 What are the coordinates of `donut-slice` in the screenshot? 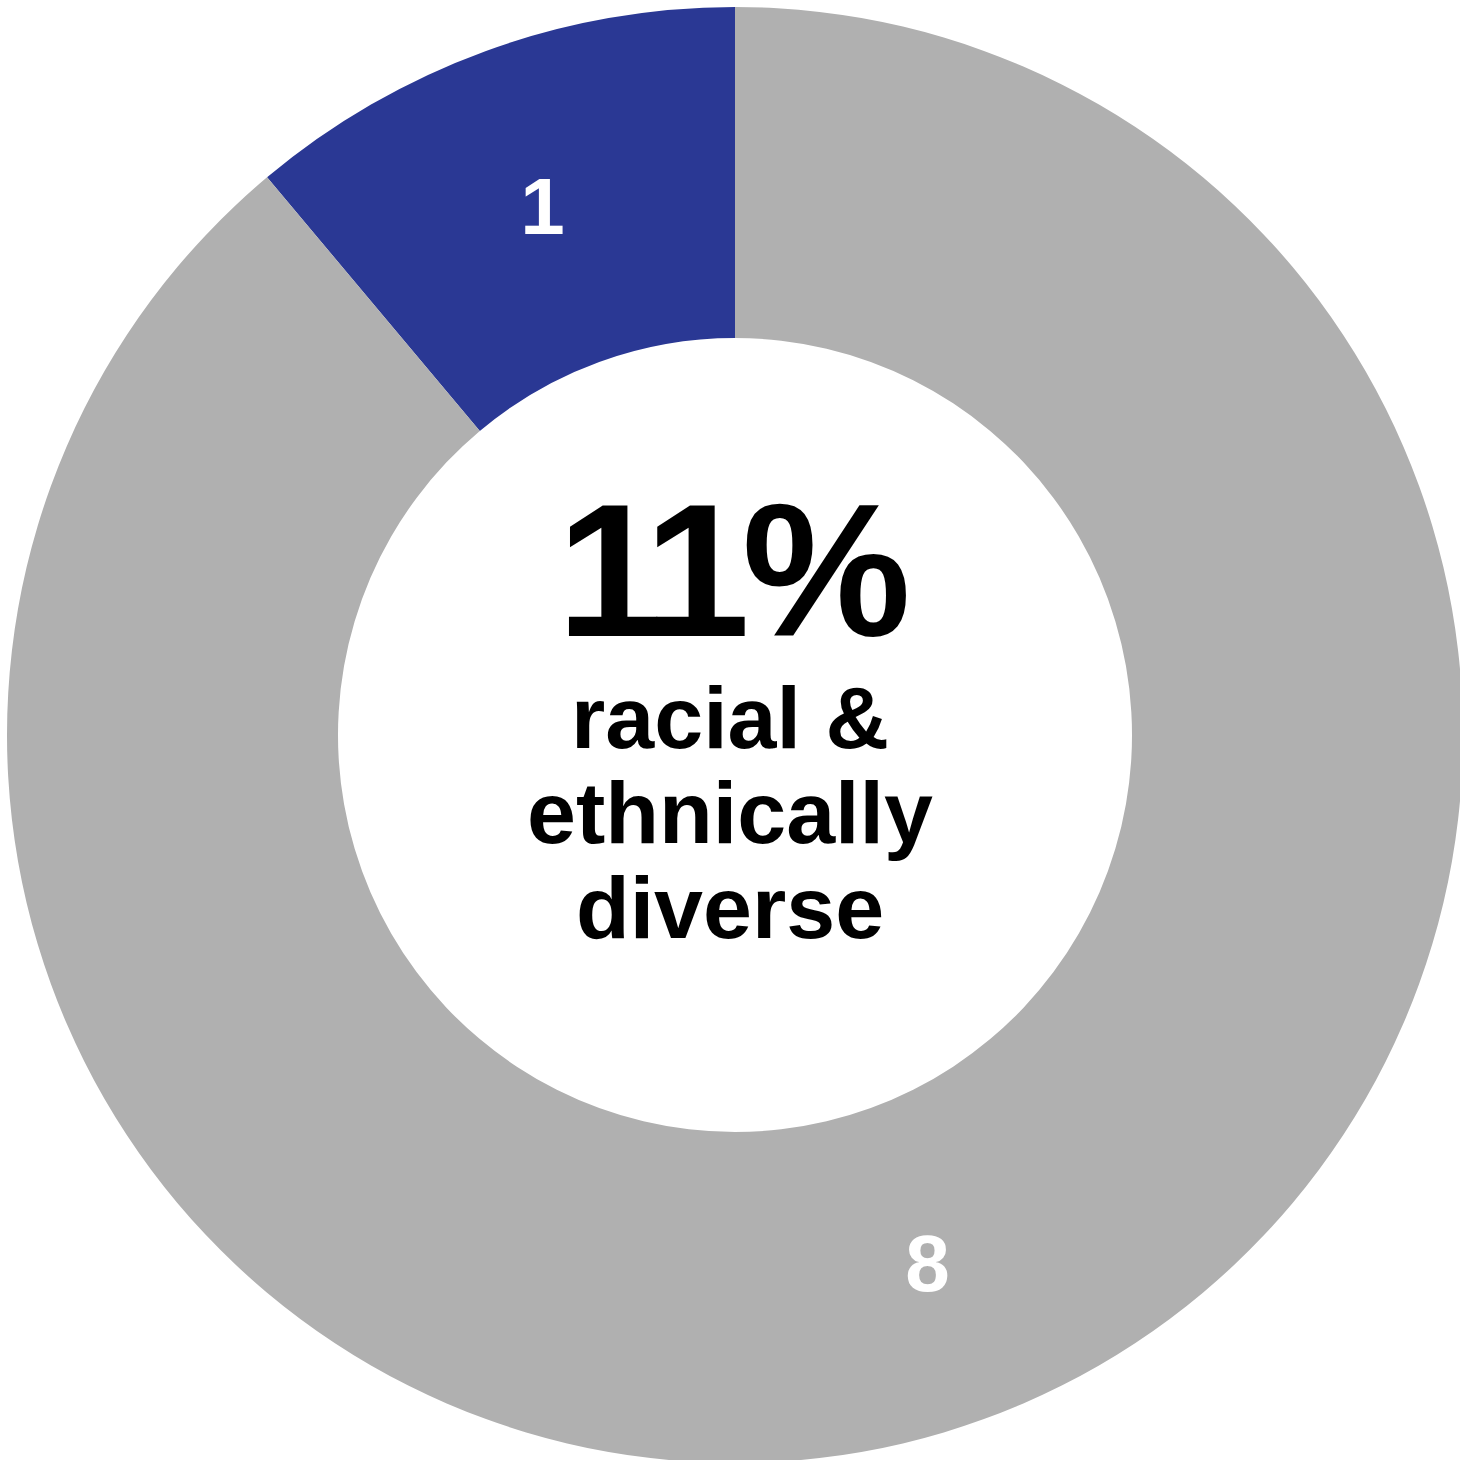 It's located at (501, 219).